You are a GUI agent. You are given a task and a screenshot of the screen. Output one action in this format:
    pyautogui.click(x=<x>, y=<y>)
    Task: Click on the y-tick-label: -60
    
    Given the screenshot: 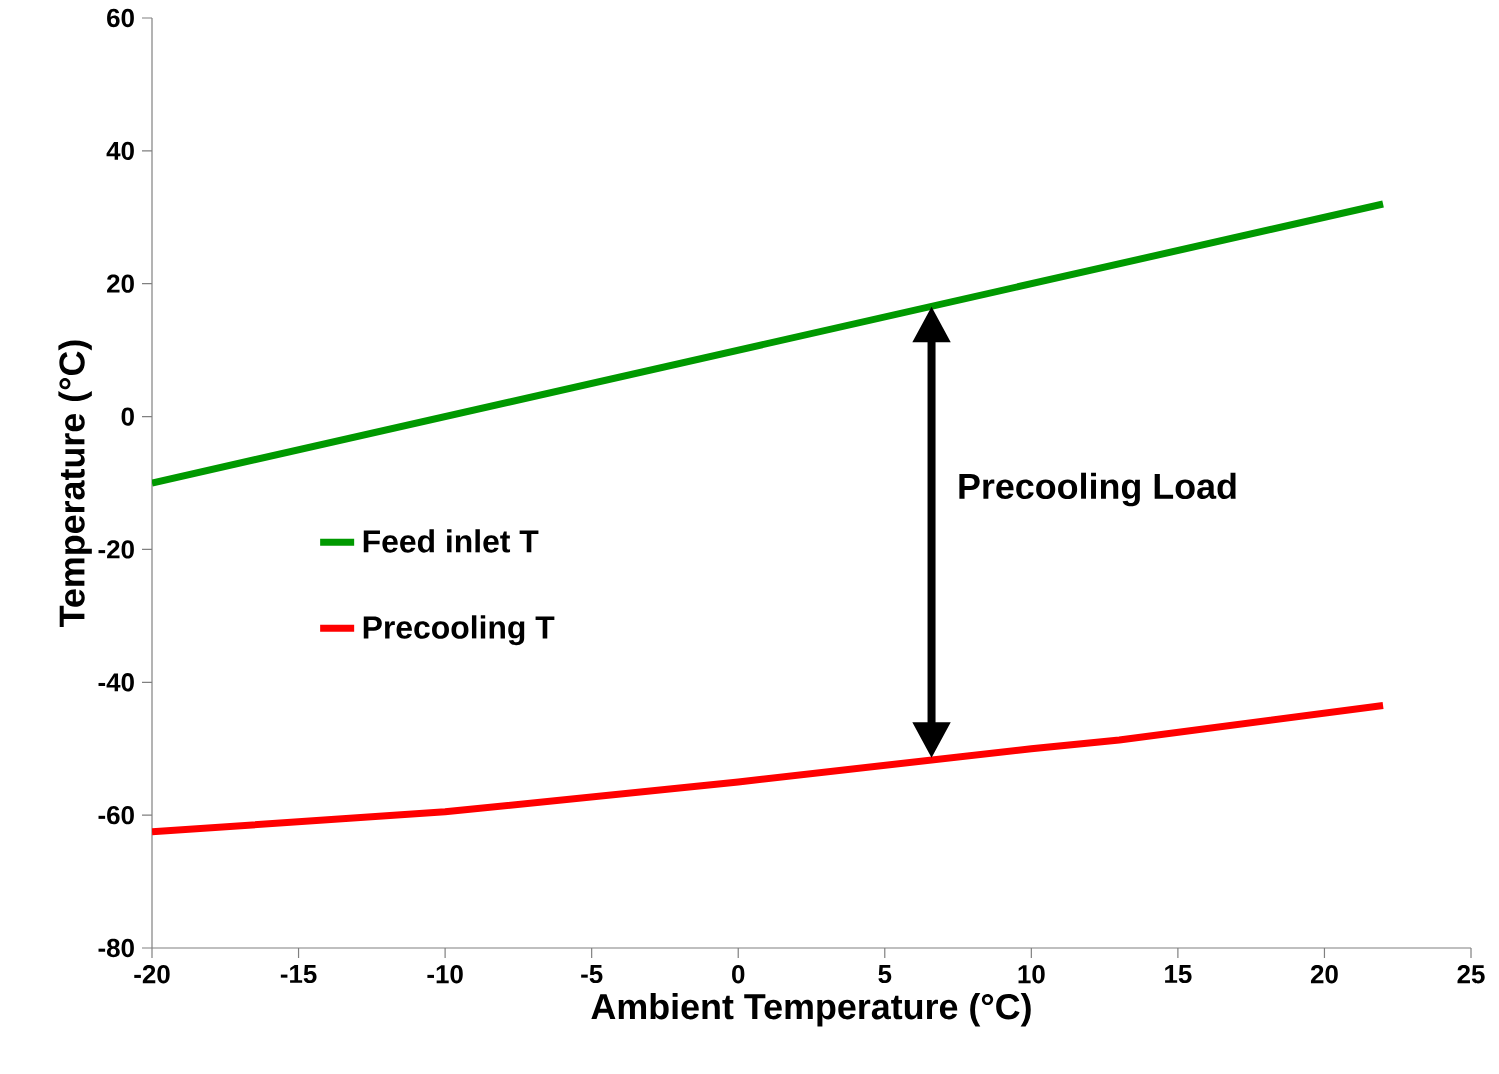 What is the action you would take?
    pyautogui.click(x=116, y=815)
    